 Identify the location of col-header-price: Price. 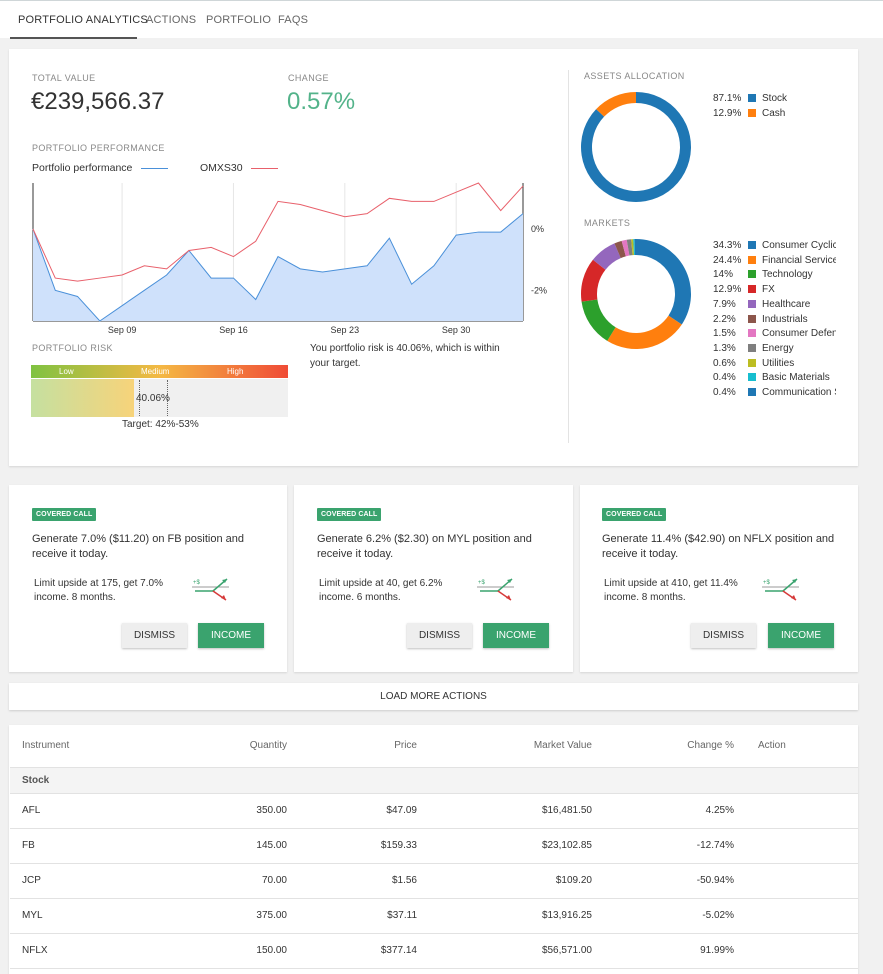
(405, 745).